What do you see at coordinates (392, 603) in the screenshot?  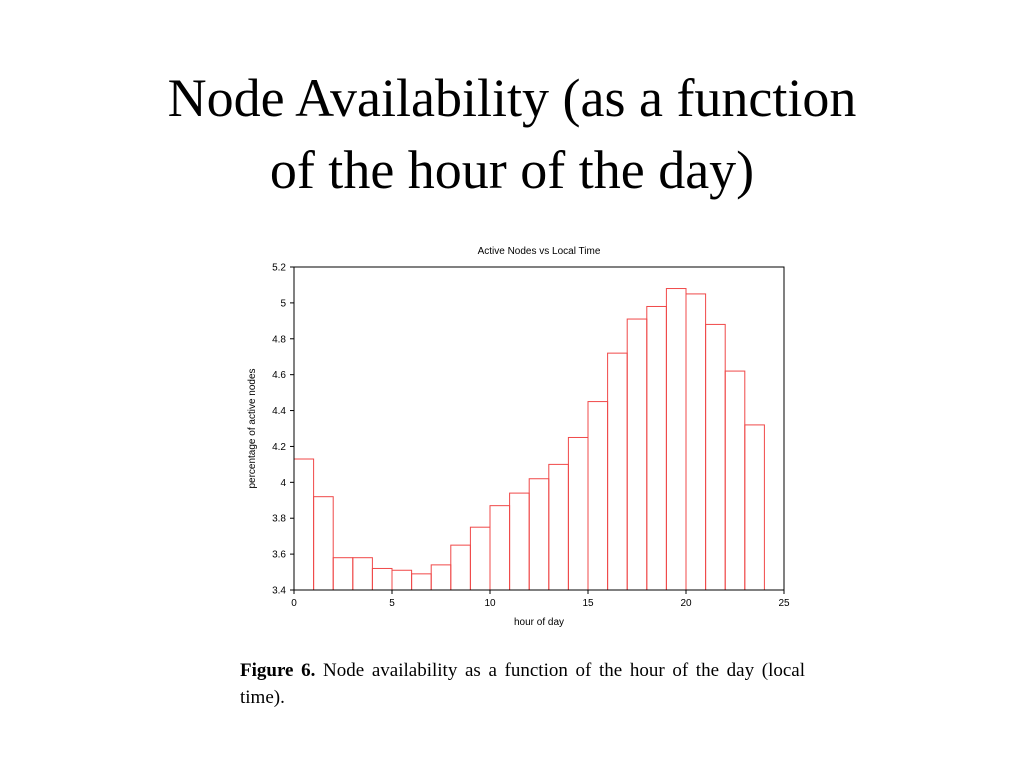 I see `x-tick-label: 5` at bounding box center [392, 603].